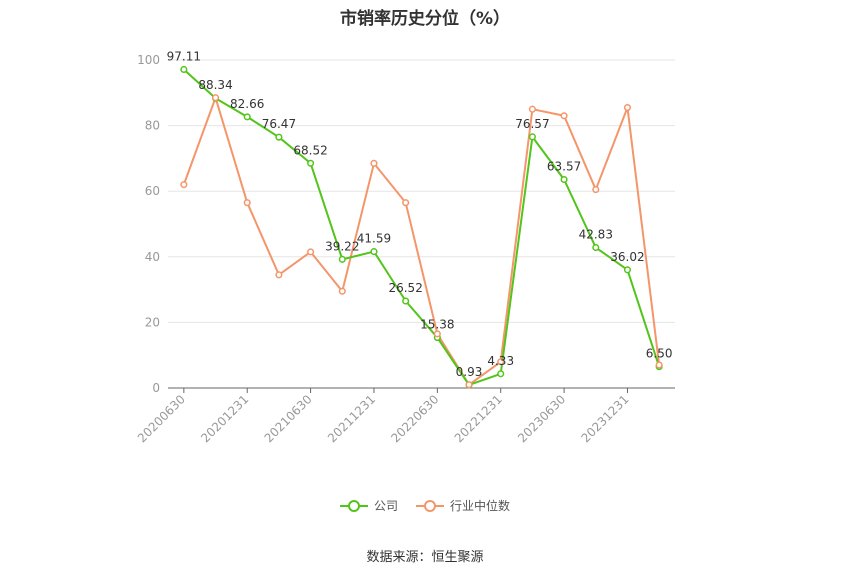 The height and width of the screenshot is (575, 850). What do you see at coordinates (184, 56) in the screenshot?
I see `company-data-label: 97.11` at bounding box center [184, 56].